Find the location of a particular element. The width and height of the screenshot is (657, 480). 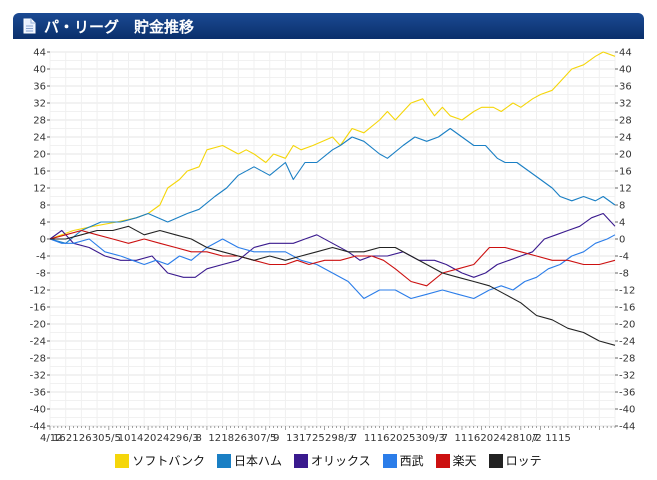

legend-label: ソフトバンク is located at coordinates (168, 461).